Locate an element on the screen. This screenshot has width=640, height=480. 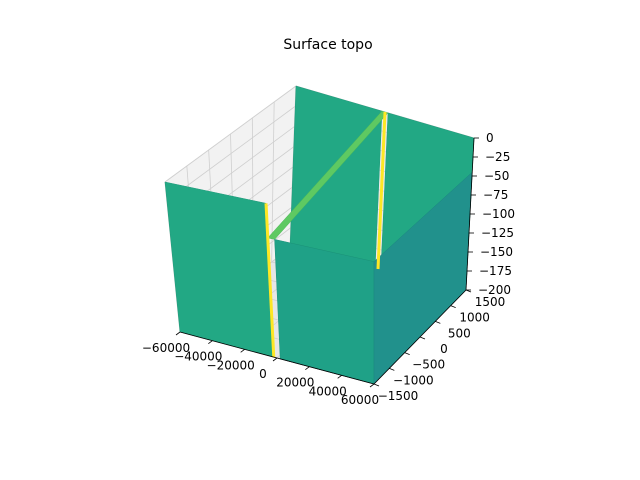
x-tick-label: 40000 is located at coordinates (328, 391).